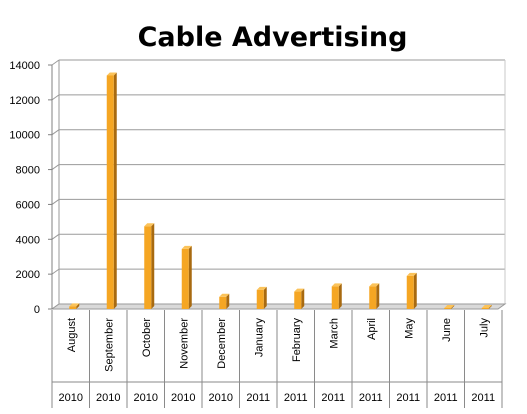 The image size is (527, 414). I want to click on month-label: November, so click(184, 343).